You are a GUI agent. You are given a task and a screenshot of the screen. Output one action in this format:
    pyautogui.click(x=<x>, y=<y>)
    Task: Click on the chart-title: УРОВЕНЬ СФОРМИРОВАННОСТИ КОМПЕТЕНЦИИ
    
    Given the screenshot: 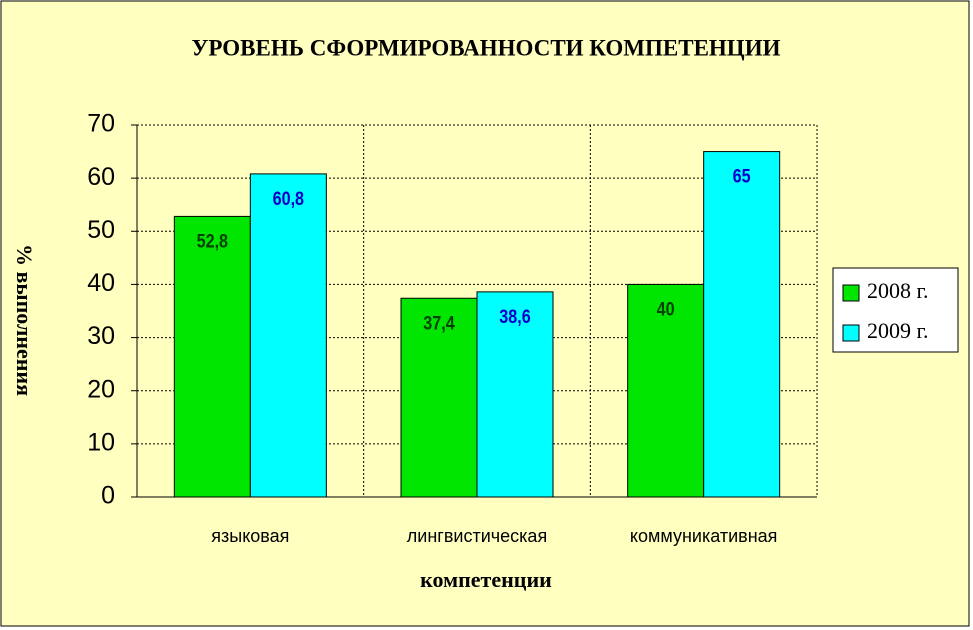 What is the action you would take?
    pyautogui.click(x=486, y=47)
    